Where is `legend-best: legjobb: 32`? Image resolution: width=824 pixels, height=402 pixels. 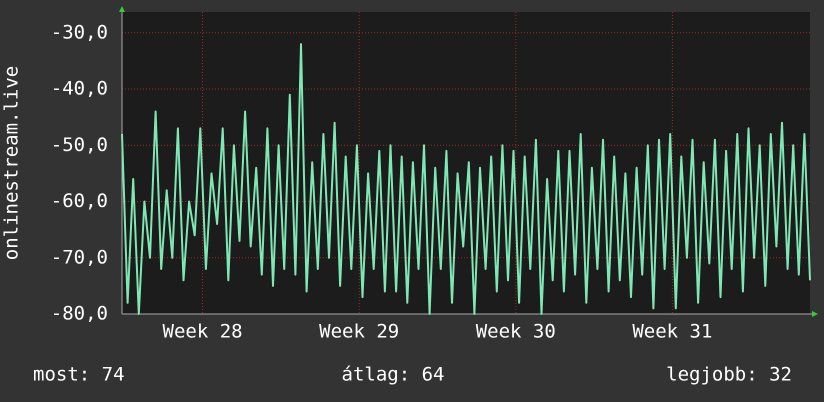 legend-best: legjobb: 32 is located at coordinates (729, 375).